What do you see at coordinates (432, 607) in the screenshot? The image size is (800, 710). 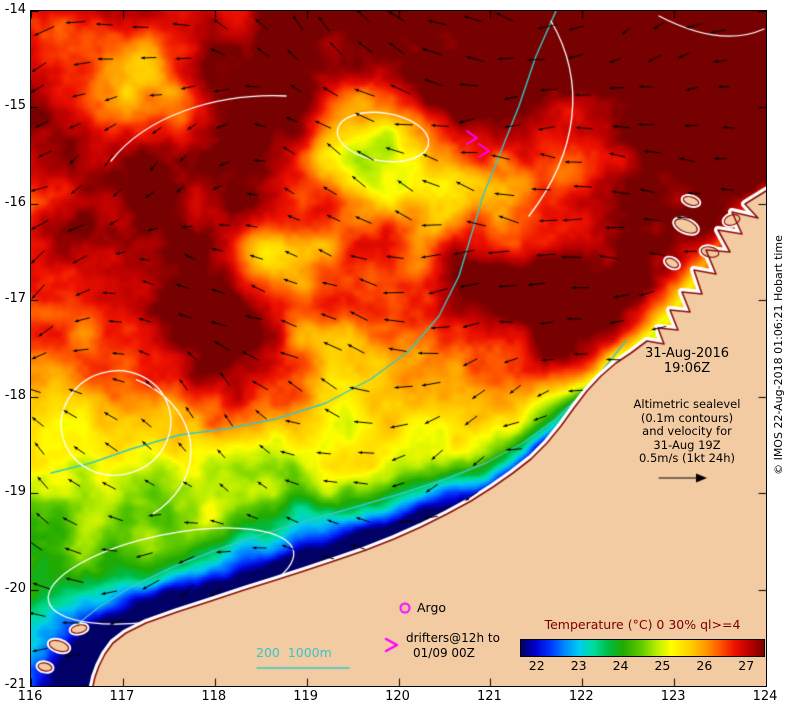 I see `argo-legend-label: Argo` at bounding box center [432, 607].